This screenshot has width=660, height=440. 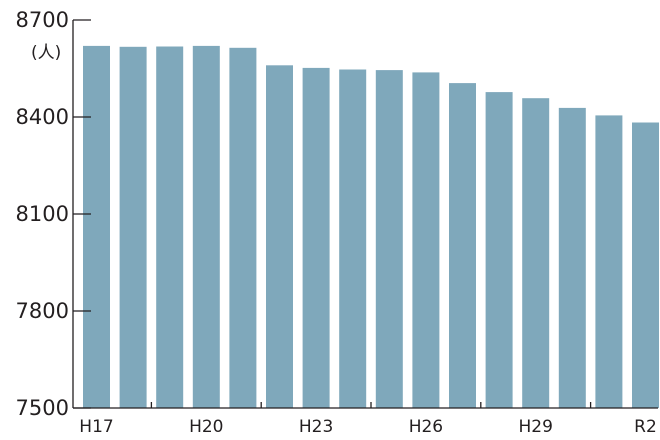 I want to click on x-tick-label-R2: R2, so click(x=645, y=427).